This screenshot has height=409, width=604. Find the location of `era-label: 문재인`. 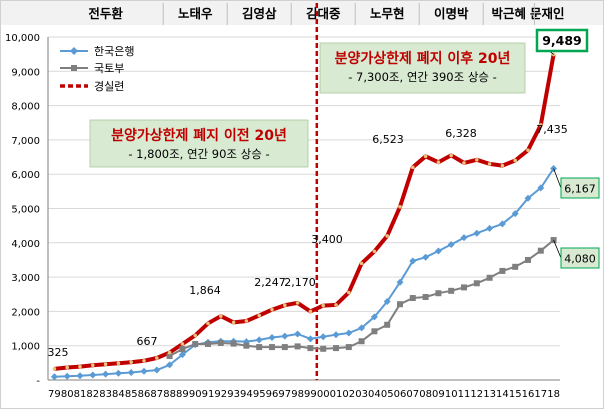

era-label: 문재인 is located at coordinates (547, 13).